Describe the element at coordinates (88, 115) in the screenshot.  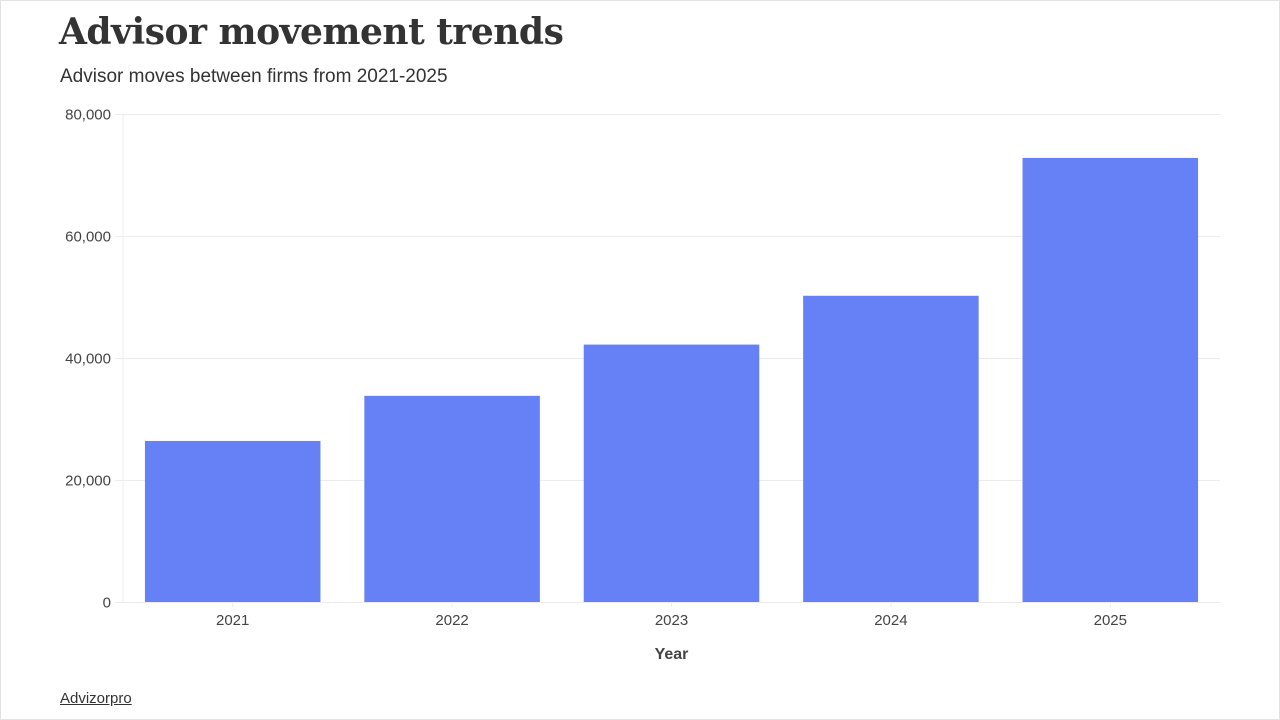
I see `y-tick-label: 80,000` at that location.